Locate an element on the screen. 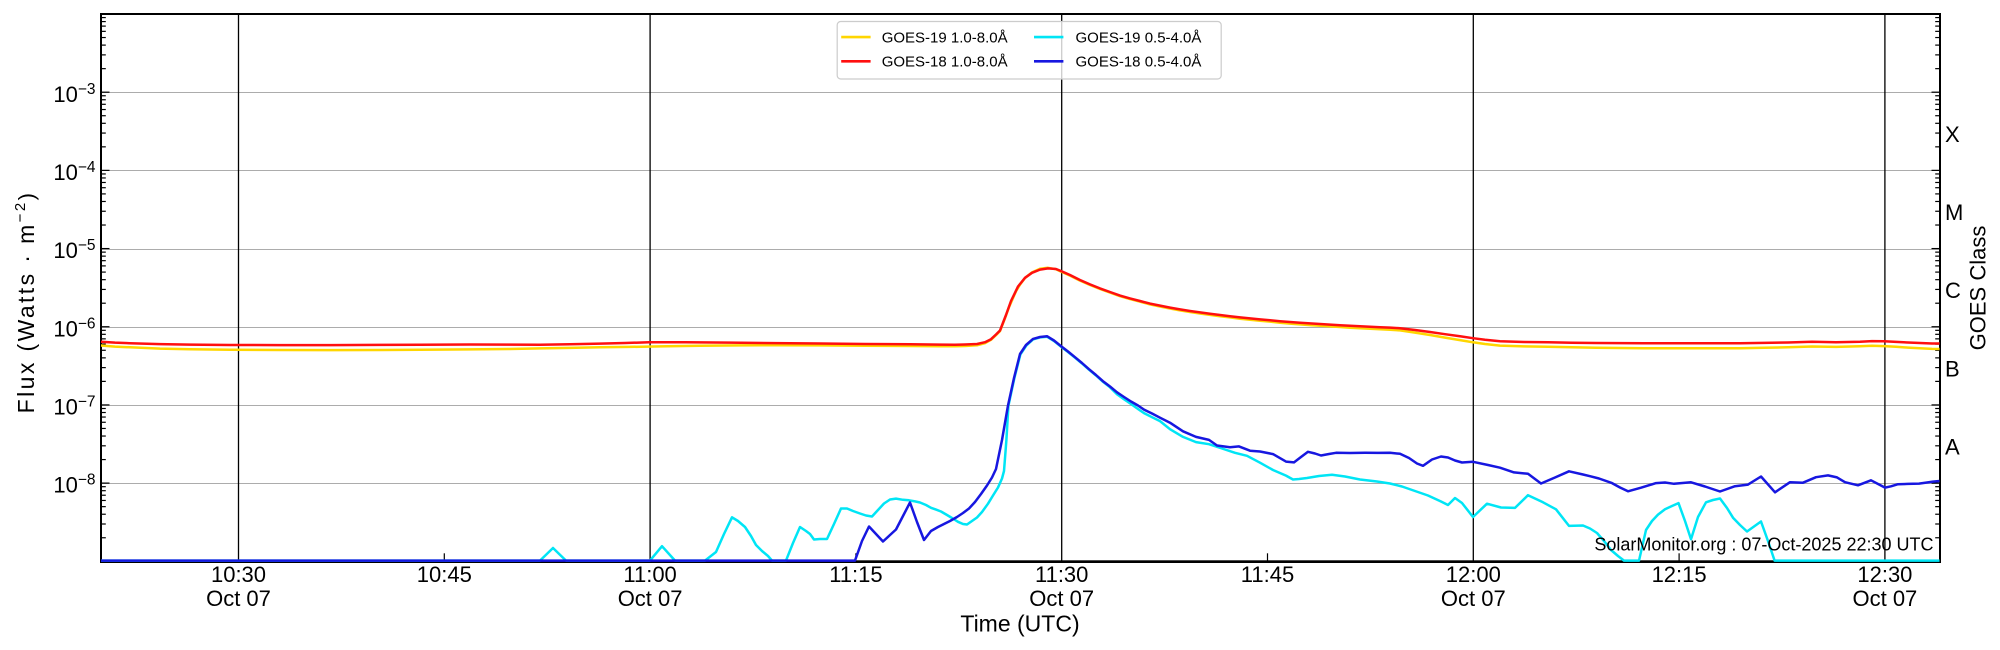 Image resolution: width=2000 pixels, height=650 pixels. svg-text:SolarMonitor.org : 07-Oct-2025: SolarMonitor.org : 07-Oct-2025 22:30 UTC is located at coordinates (1763, 545).